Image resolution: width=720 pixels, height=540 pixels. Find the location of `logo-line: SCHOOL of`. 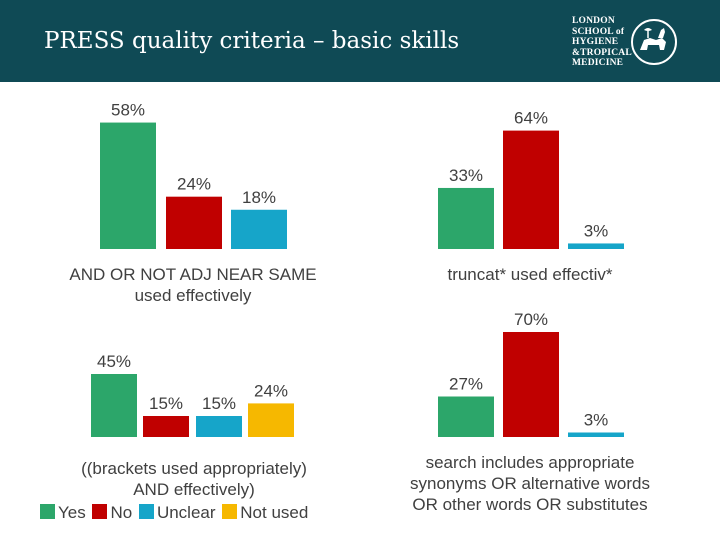

logo-line: SCHOOL of is located at coordinates (598, 31).